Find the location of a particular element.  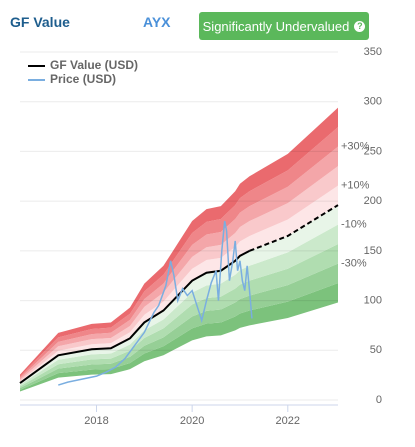

band-label: +30% is located at coordinates (355, 147).